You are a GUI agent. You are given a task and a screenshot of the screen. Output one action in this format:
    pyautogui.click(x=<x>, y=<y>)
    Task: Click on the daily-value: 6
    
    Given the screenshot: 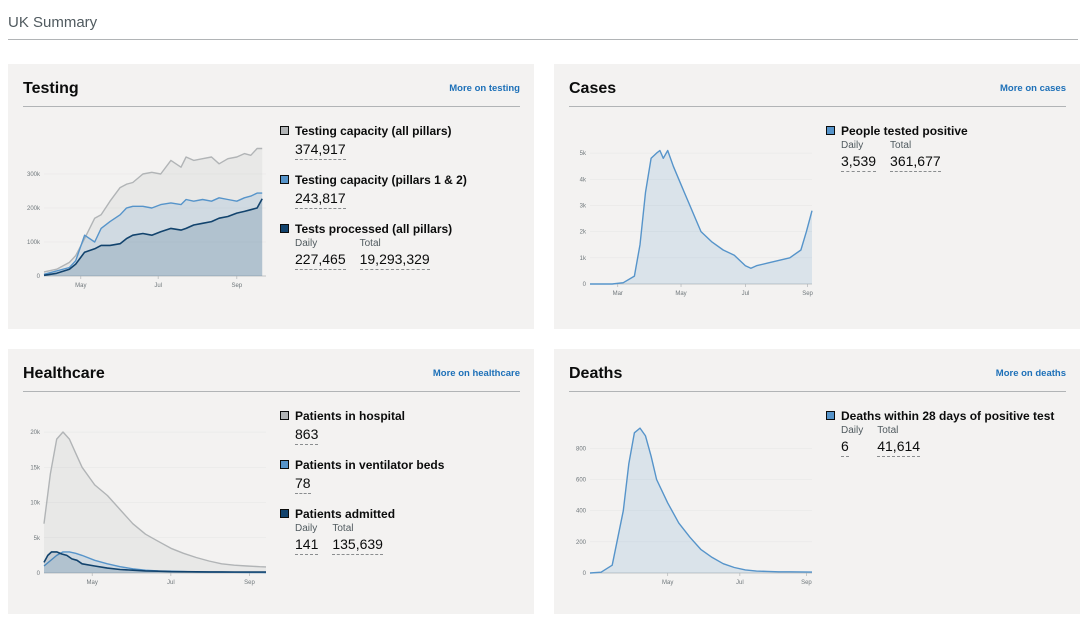 What is the action you would take?
    pyautogui.click(x=845, y=447)
    